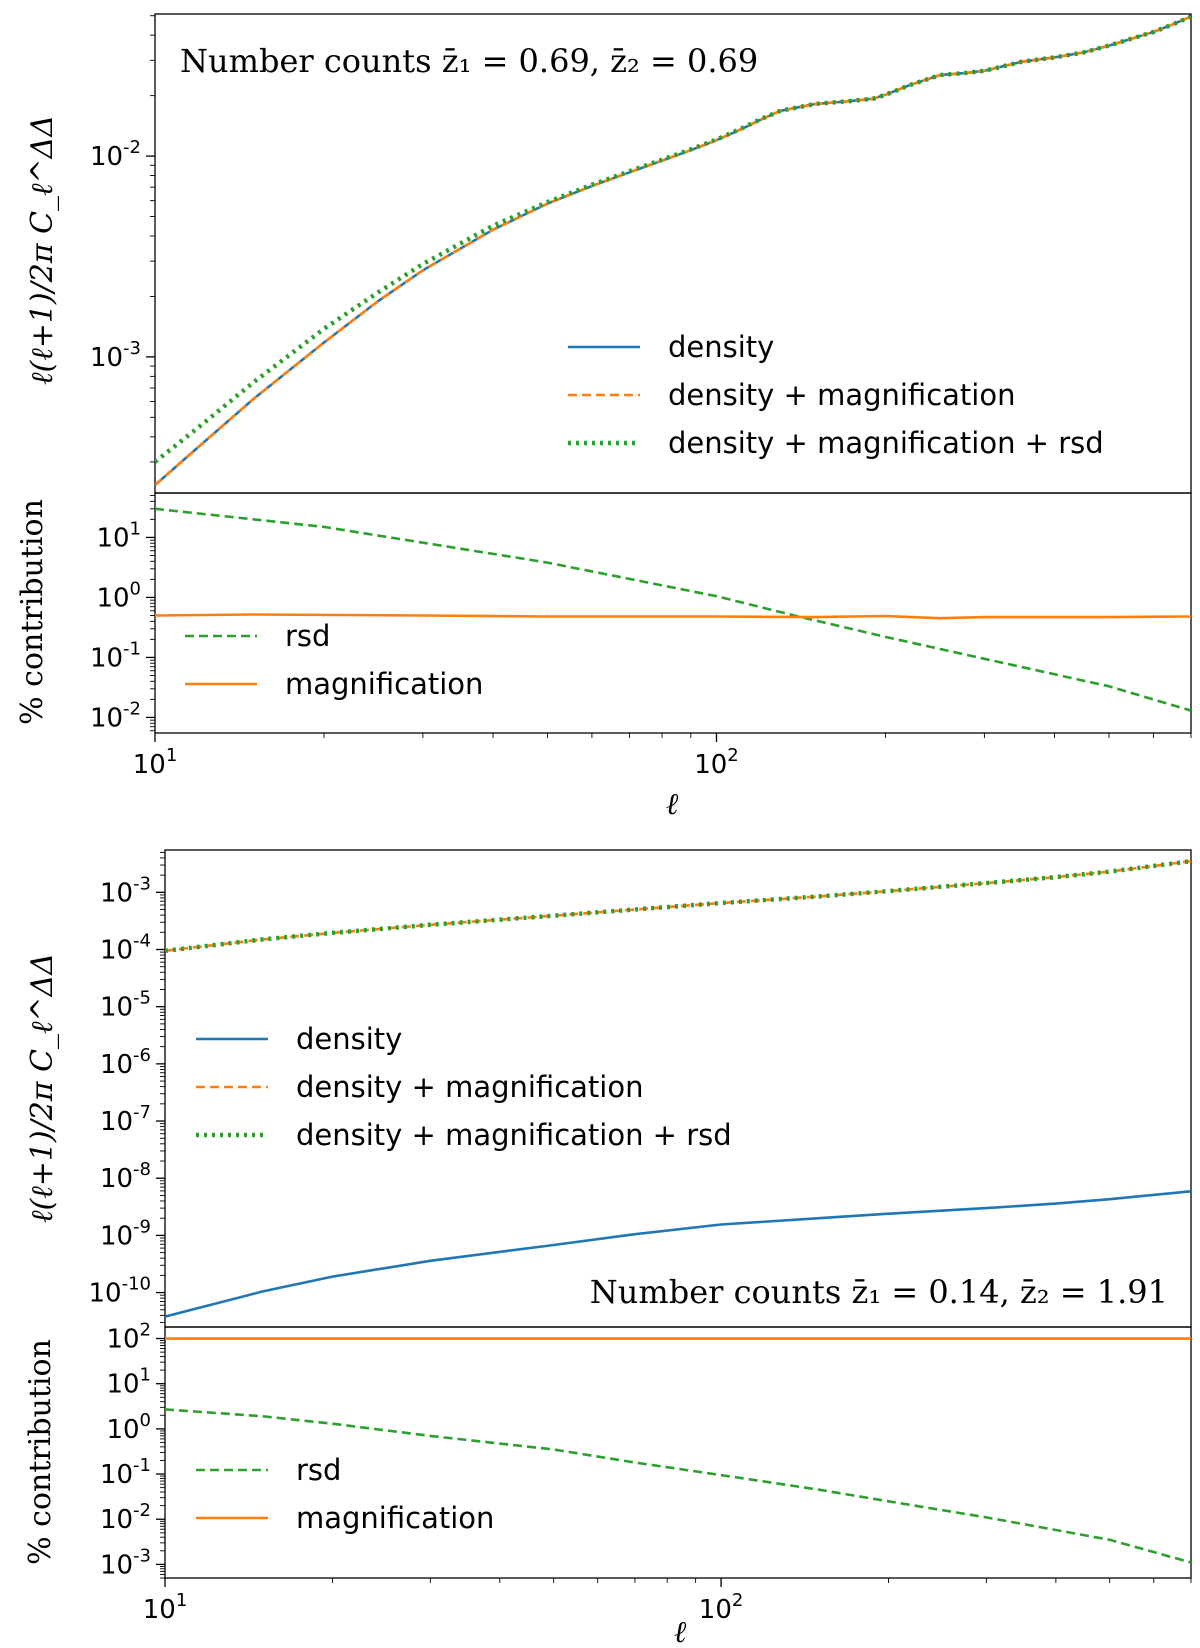 This screenshot has height=1648, width=1200. I want to click on series-line-density-magnification-rsd, so click(678, 906).